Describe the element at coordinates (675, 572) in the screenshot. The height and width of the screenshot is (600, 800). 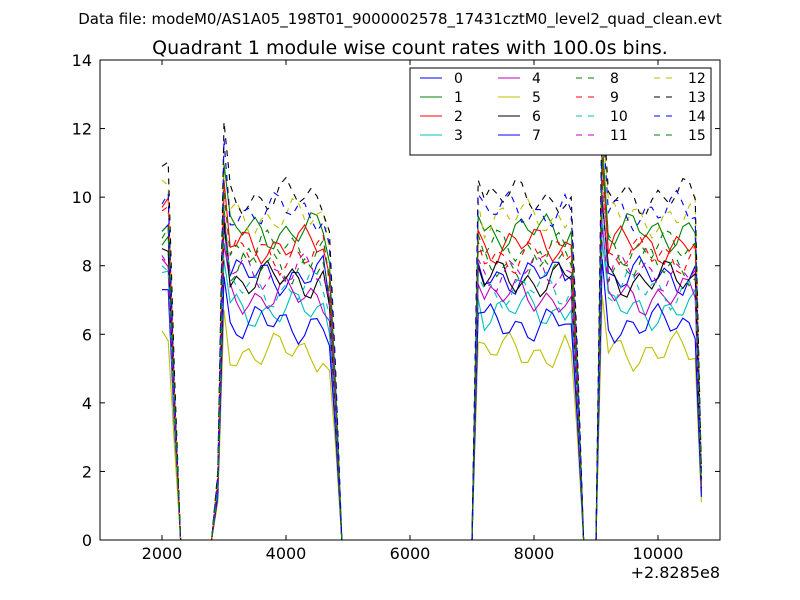
I see `x-offset-label: +2.8285e8` at that location.